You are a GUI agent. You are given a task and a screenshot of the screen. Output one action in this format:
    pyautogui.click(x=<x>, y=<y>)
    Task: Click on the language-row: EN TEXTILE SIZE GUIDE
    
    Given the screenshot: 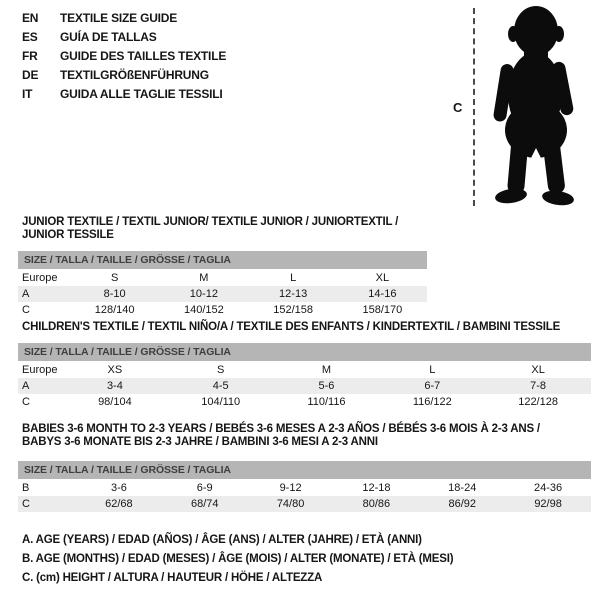 What is the action you would take?
    pyautogui.click(x=124, y=18)
    